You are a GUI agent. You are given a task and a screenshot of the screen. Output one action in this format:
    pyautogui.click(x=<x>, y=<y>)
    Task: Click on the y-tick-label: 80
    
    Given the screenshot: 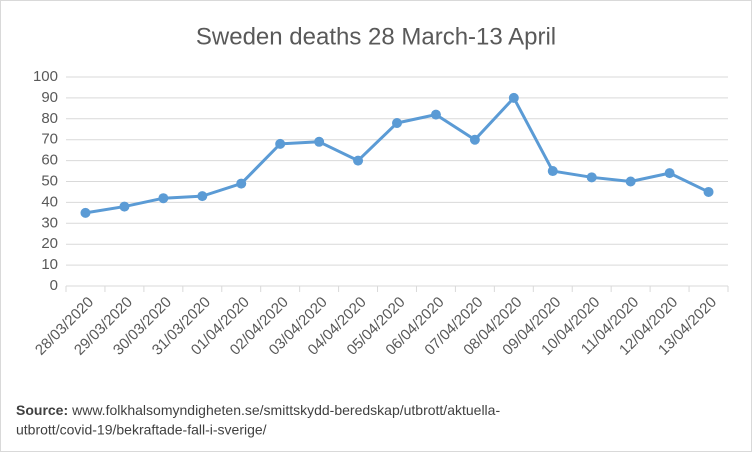 What is the action you would take?
    pyautogui.click(x=49, y=118)
    